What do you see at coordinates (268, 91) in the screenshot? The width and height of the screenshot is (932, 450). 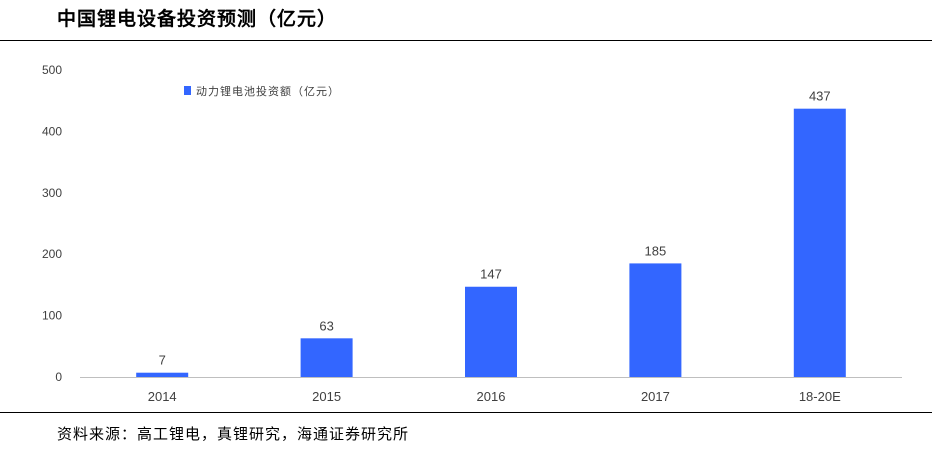 I see `legend-label: 动力锂电池投资额（亿元）` at bounding box center [268, 91].